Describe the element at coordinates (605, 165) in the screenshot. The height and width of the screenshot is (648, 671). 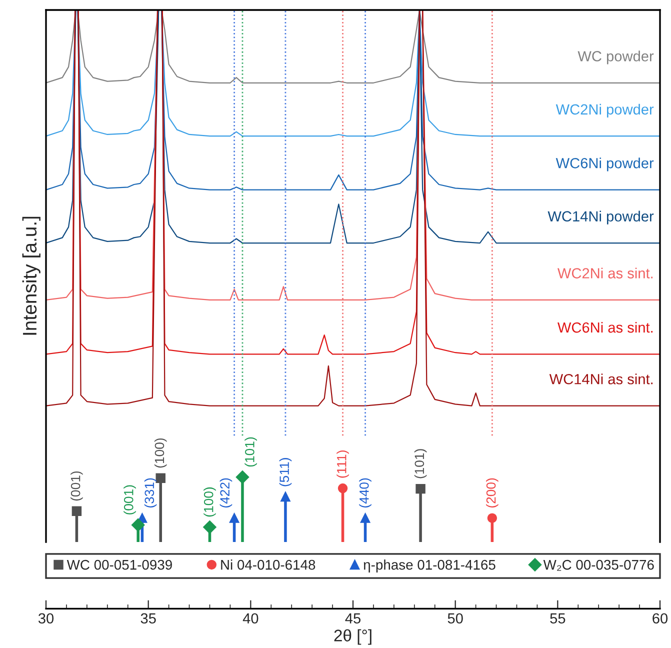
I see `series-label: WC6Ni powder` at that location.